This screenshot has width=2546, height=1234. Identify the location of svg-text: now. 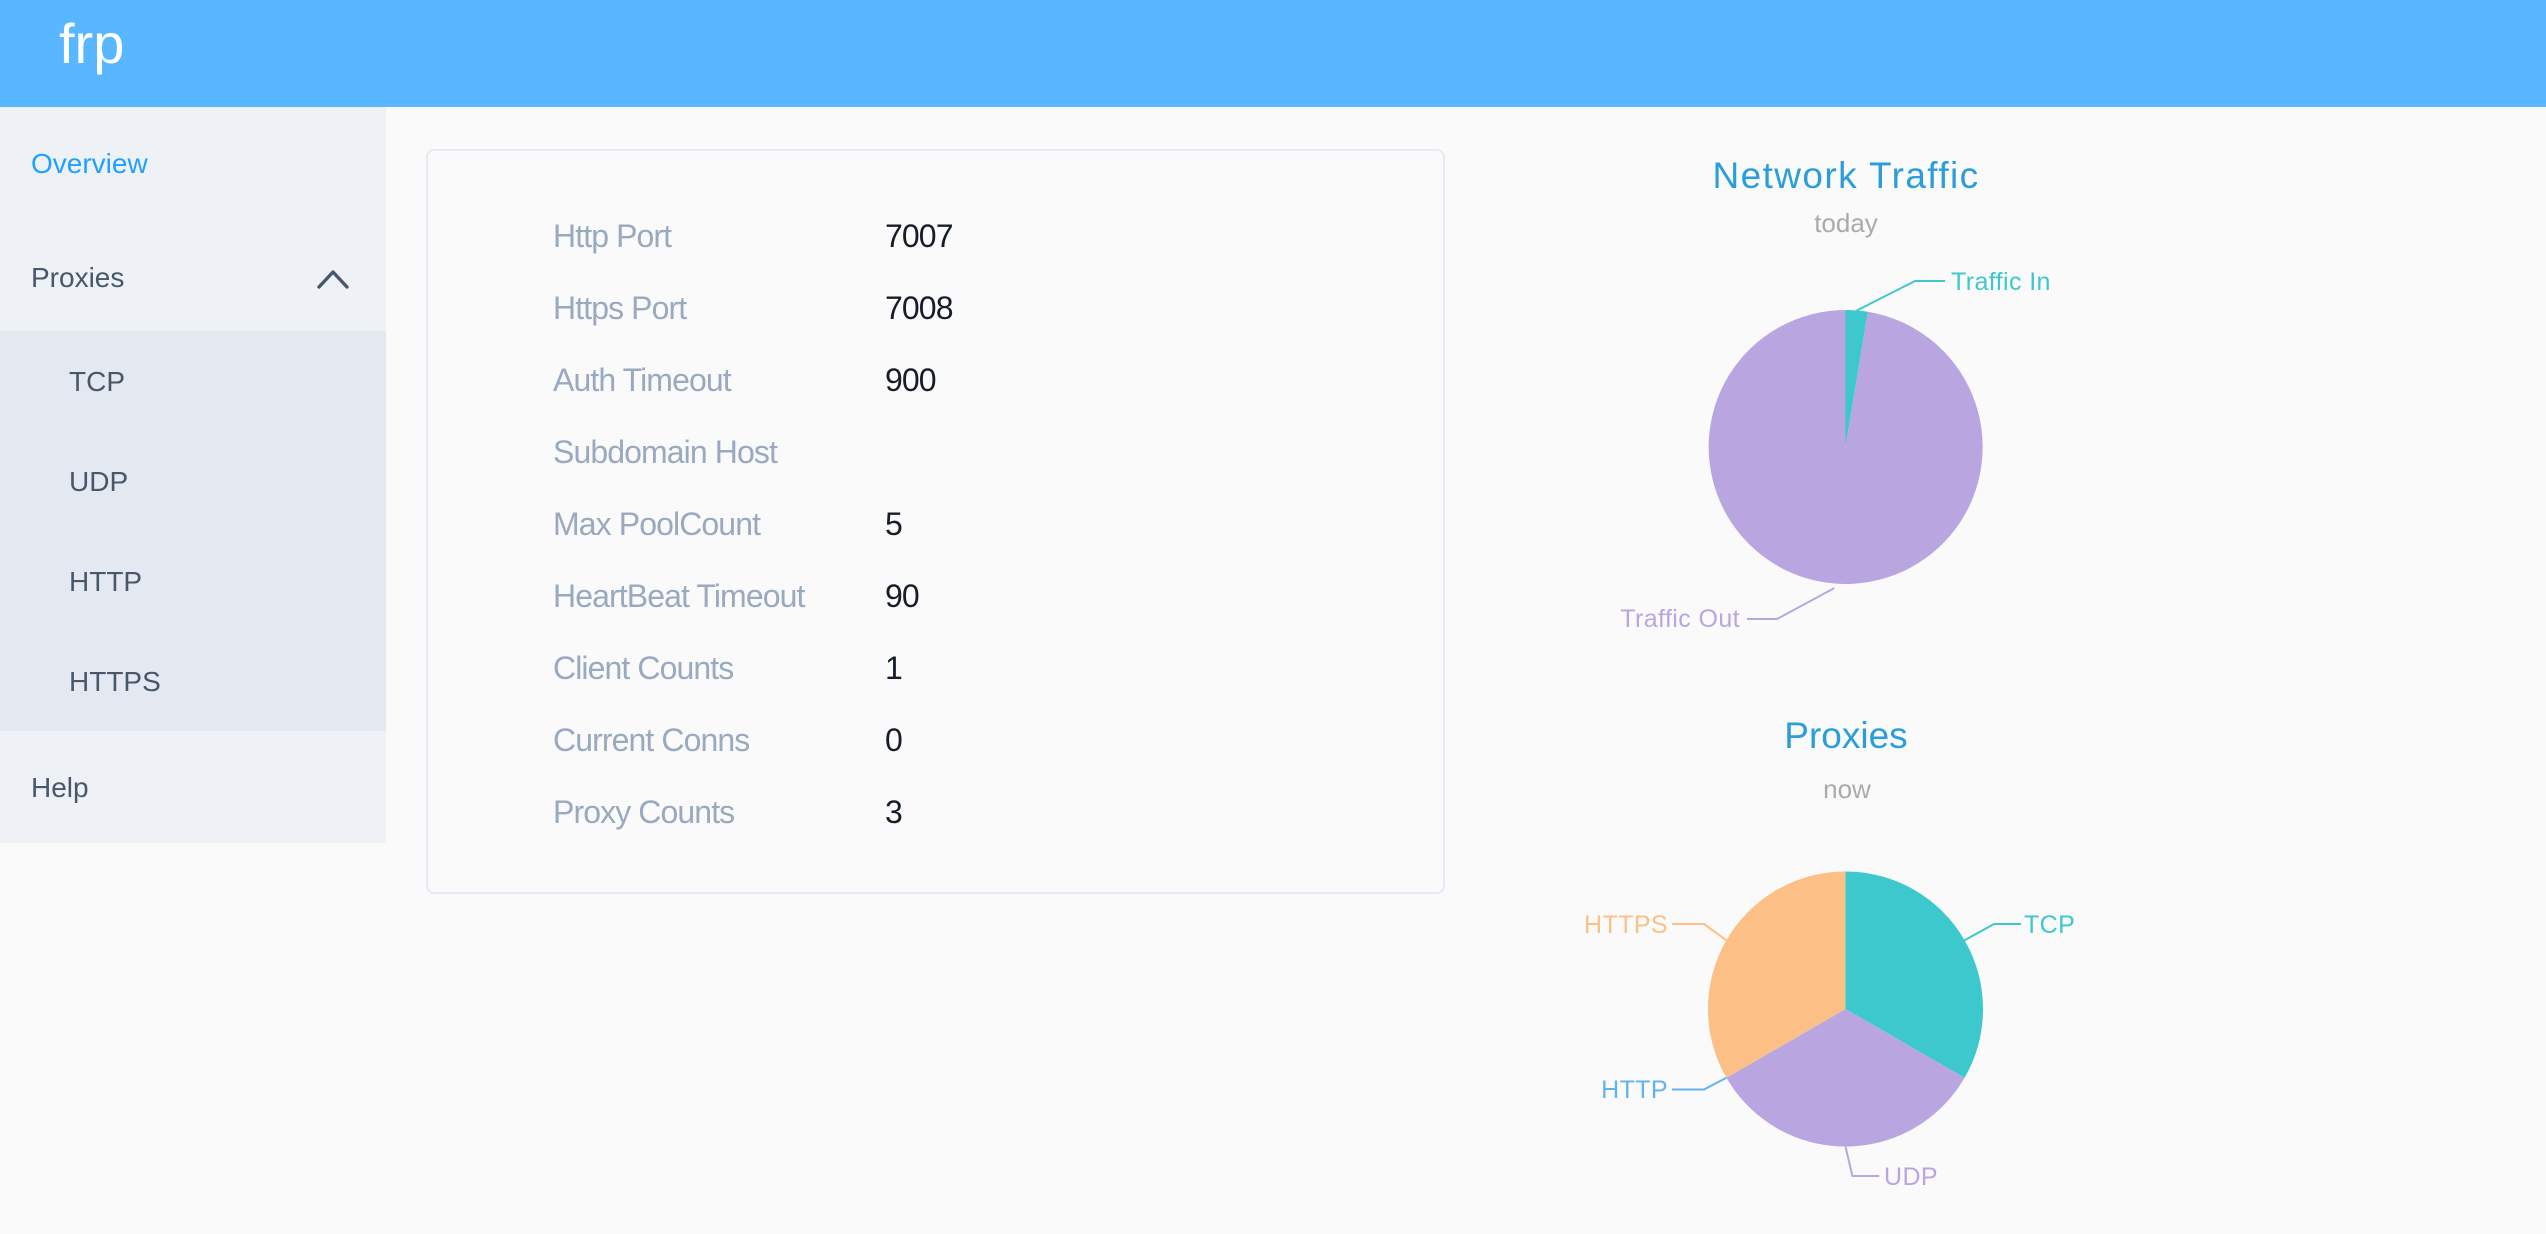
(1847, 789).